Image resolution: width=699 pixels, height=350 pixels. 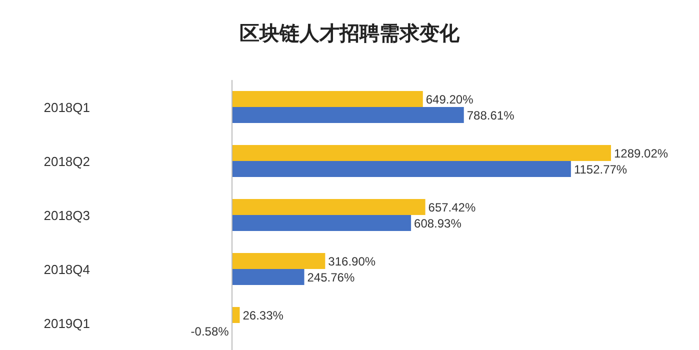 What do you see at coordinates (450, 99) in the screenshot?
I see `data-label: 649.20%` at bounding box center [450, 99].